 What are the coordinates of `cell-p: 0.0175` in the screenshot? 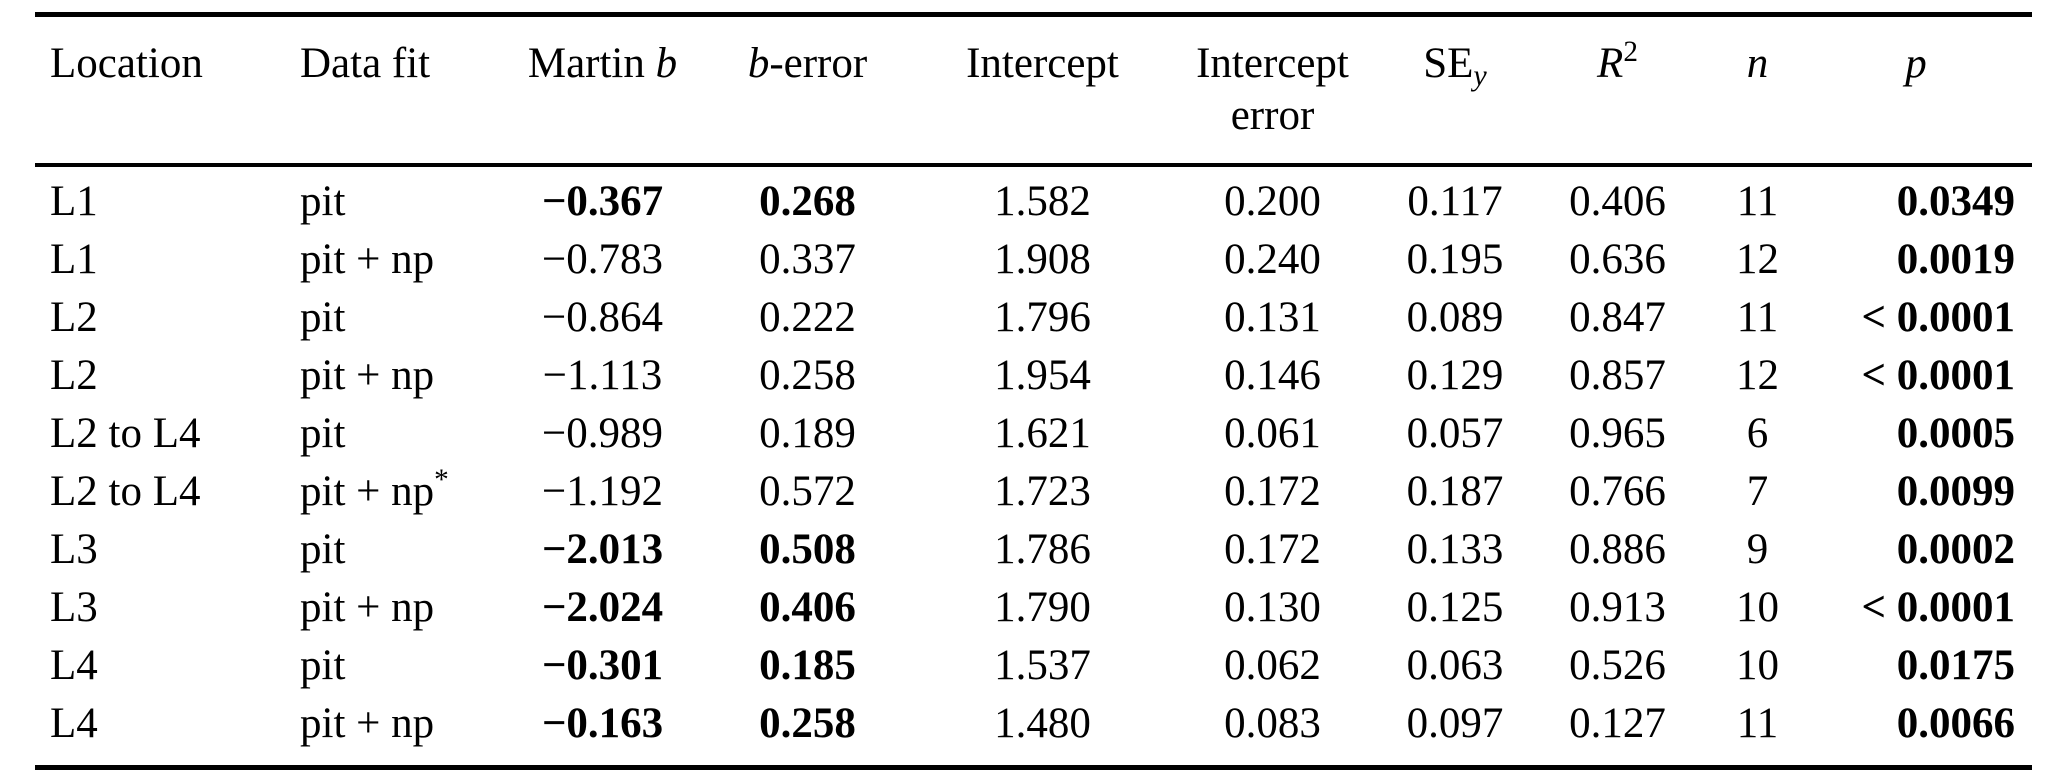 It's located at (1955, 665).